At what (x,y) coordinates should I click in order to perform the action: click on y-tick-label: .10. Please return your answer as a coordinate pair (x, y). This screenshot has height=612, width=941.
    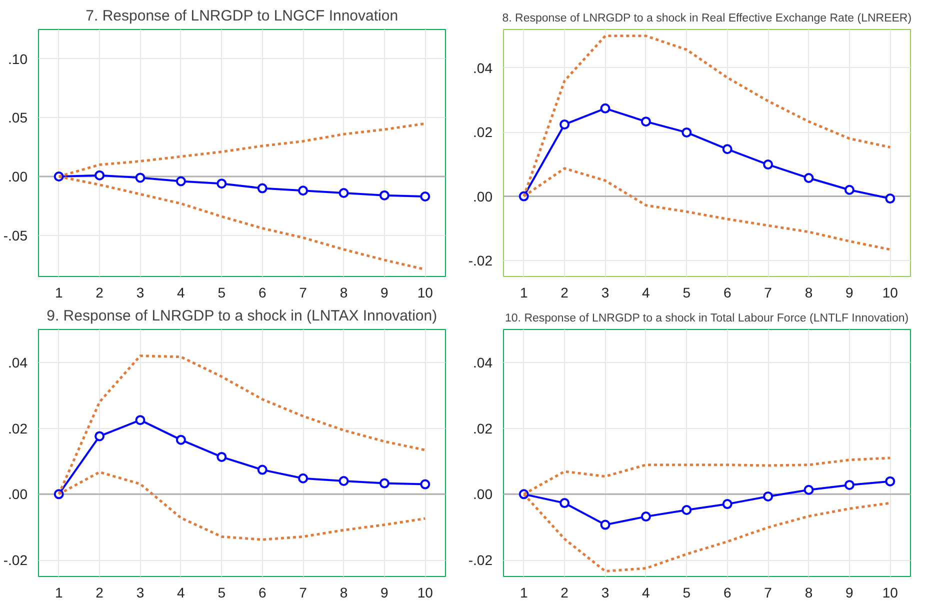
    Looking at the image, I should click on (18, 58).